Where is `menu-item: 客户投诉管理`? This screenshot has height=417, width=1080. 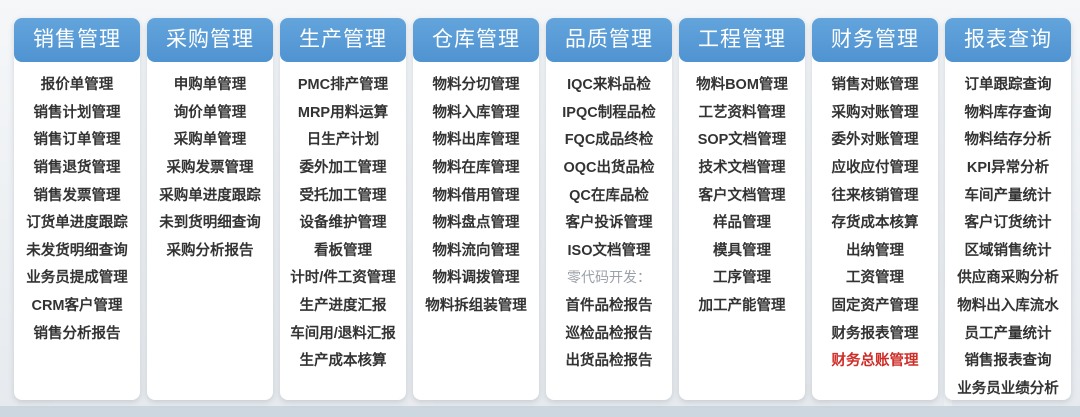
menu-item: 客户投诉管理 is located at coordinates (609, 223).